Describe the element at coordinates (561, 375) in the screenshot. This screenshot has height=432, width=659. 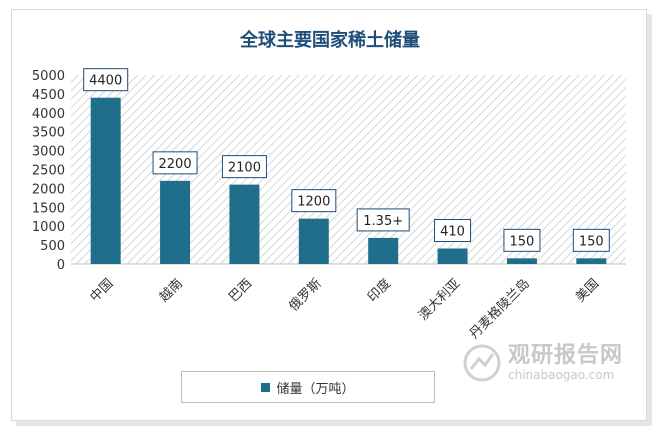
I see `watermark-en: chinabaogao.com` at that location.